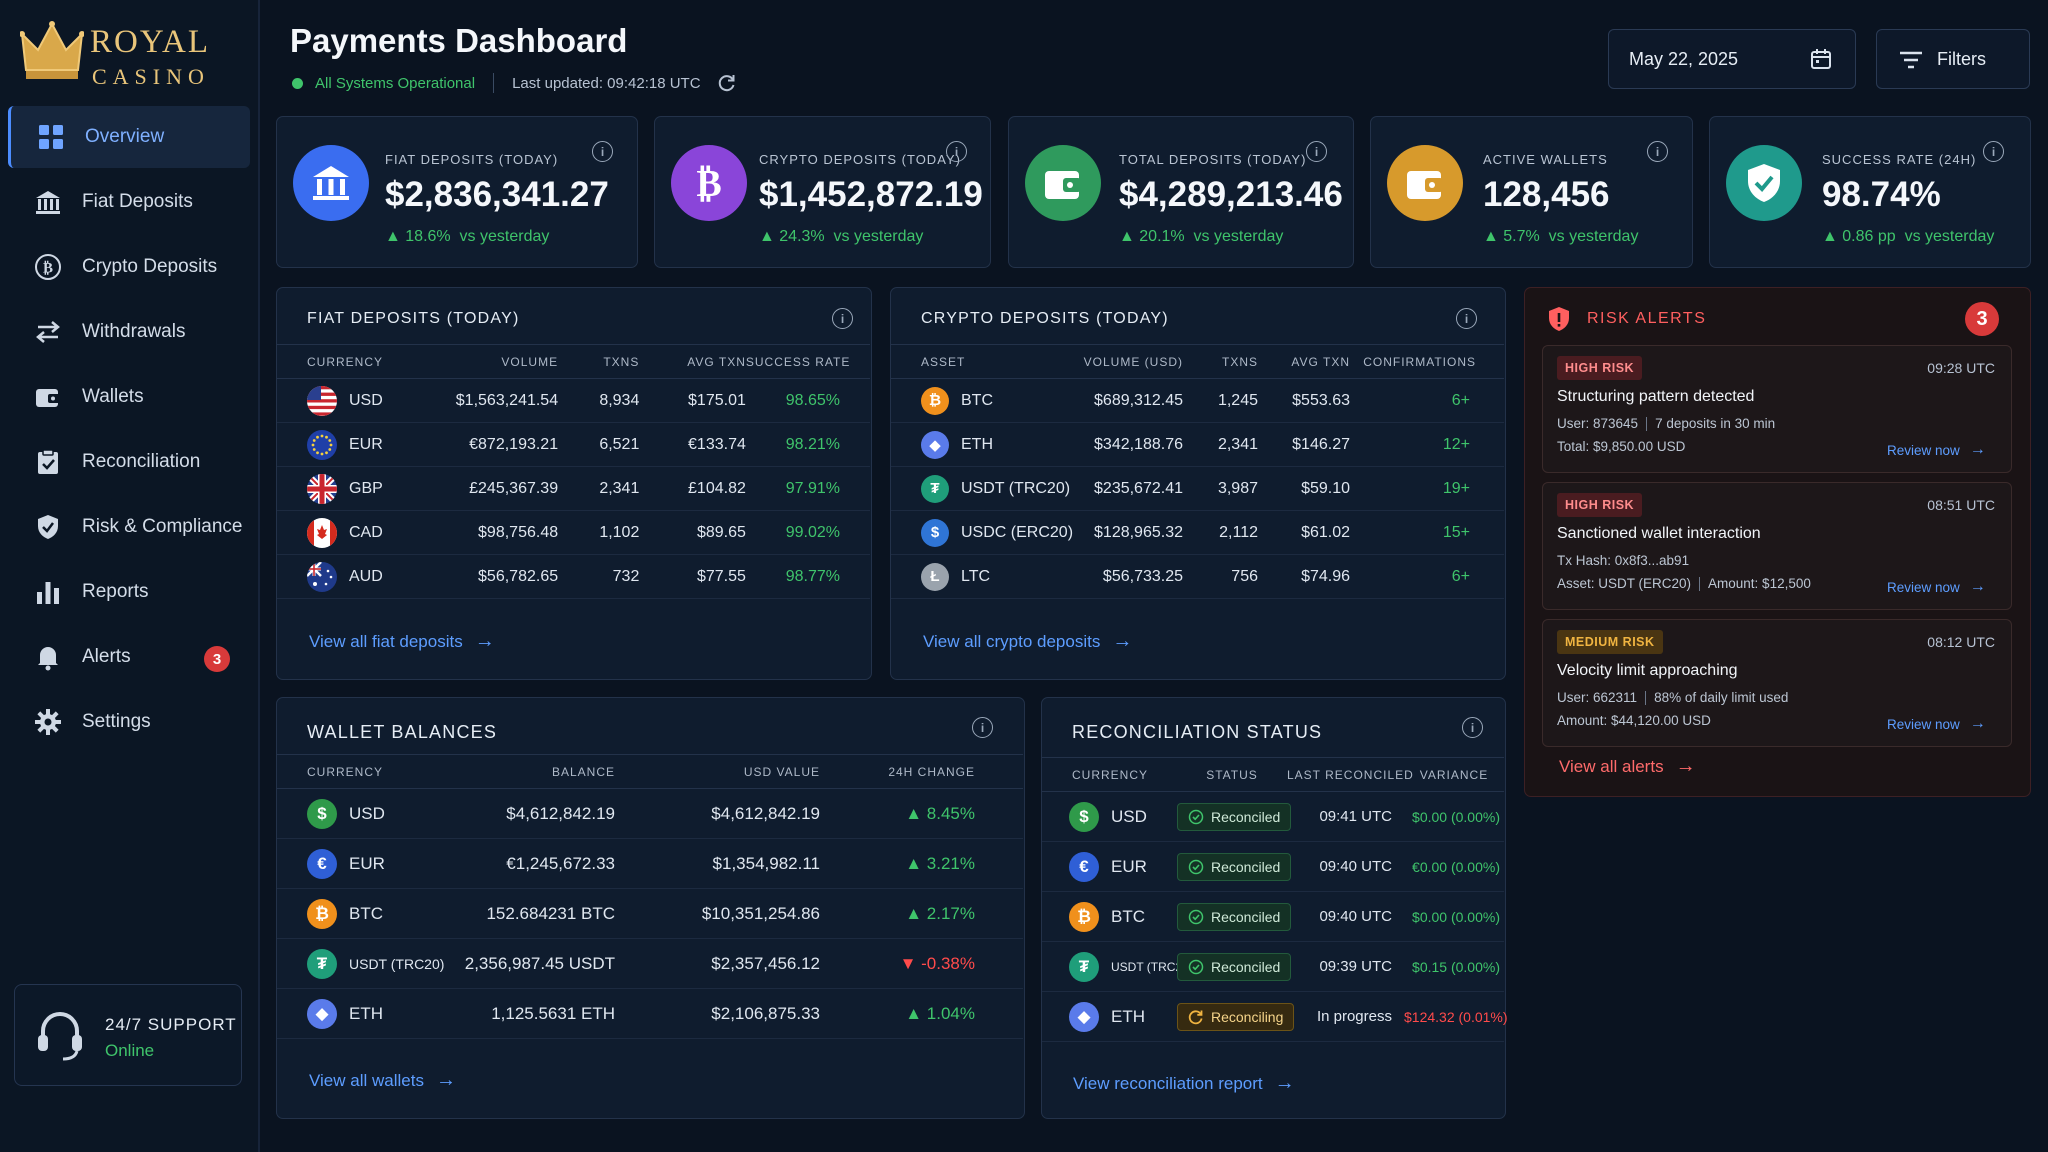 The width and height of the screenshot is (2048, 1152). I want to click on kpi-change: ▲ 24.3% vs yesterday, so click(841, 237).